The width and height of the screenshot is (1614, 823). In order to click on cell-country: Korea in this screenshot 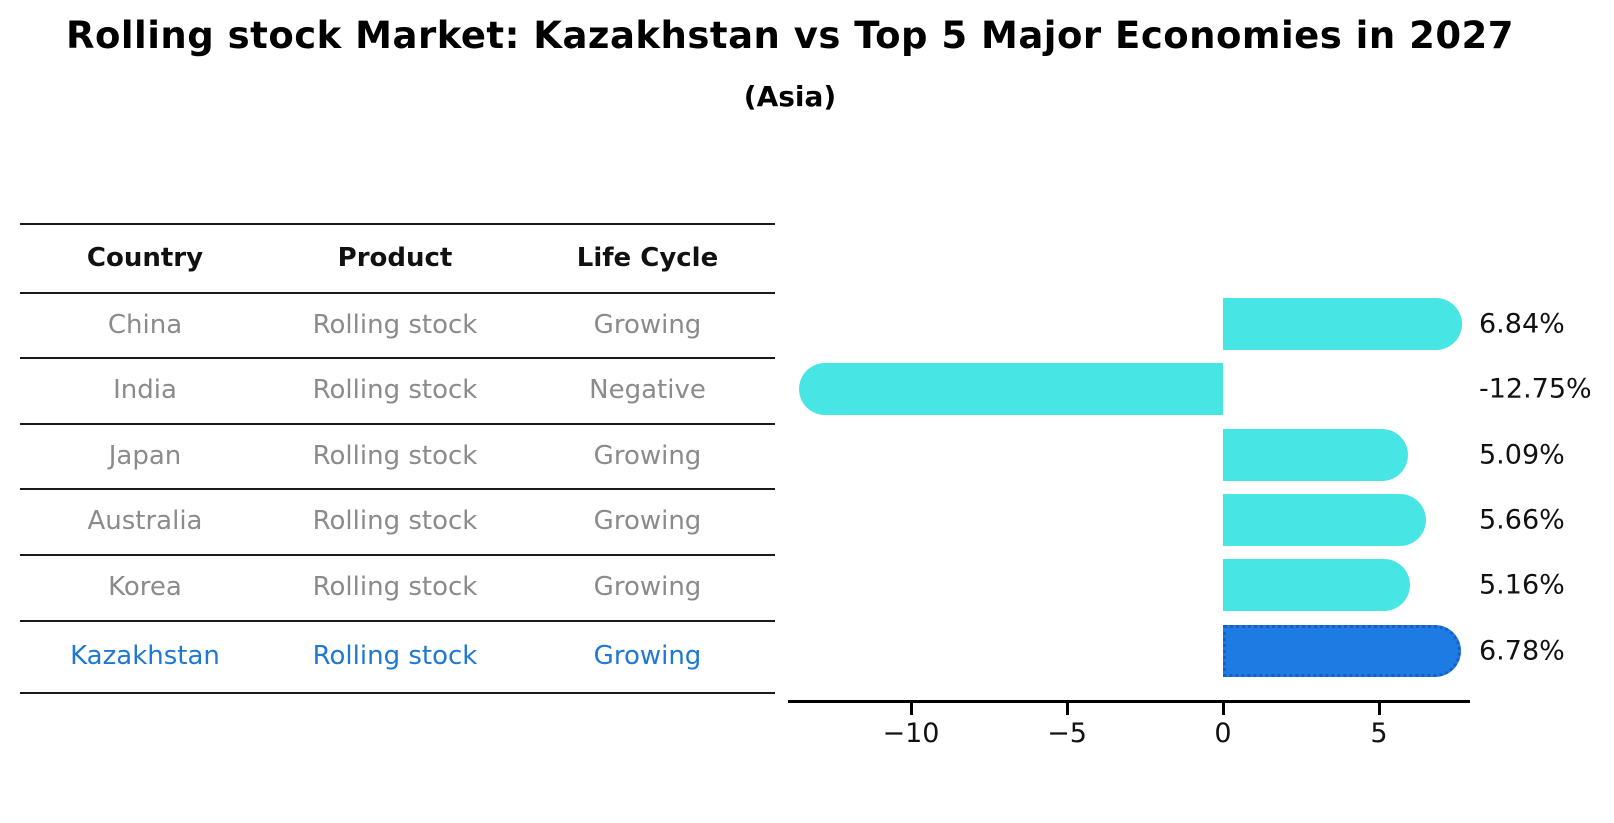, I will do `click(145, 587)`.